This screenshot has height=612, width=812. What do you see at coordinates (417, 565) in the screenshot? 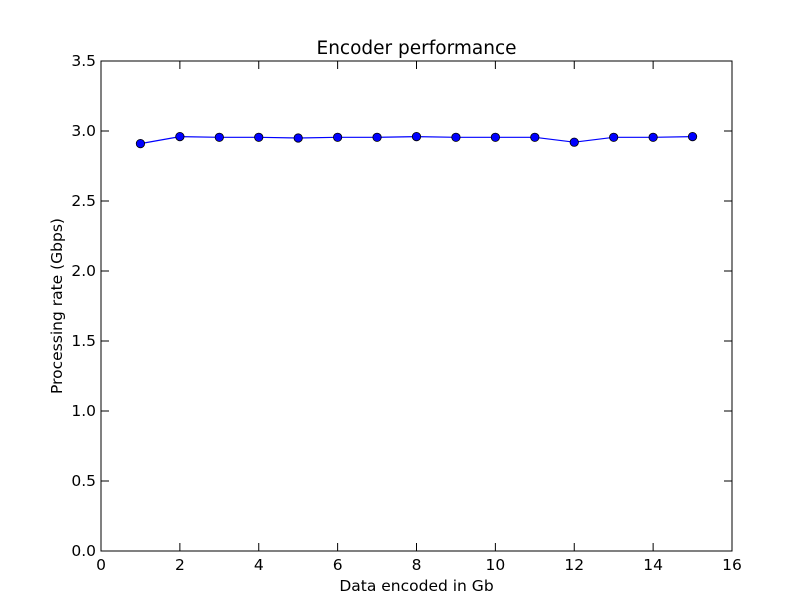
I see `x-tick-label: 8` at bounding box center [417, 565].